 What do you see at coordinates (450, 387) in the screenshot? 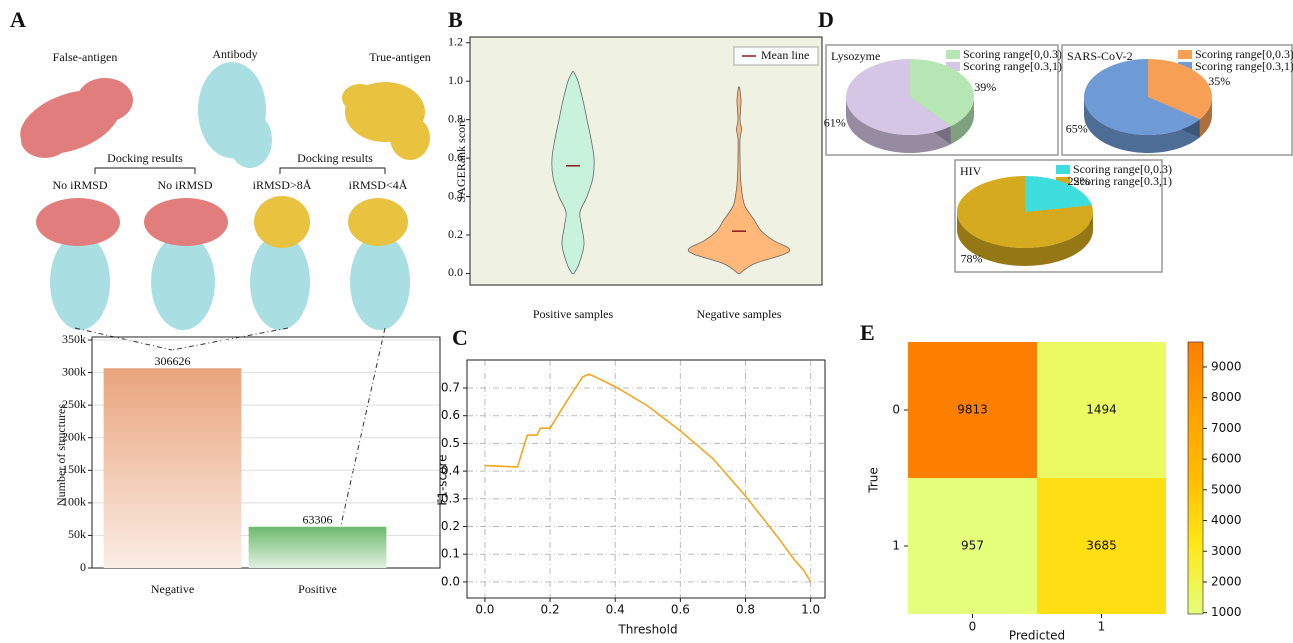
I see `y-tick-label: 0.7` at bounding box center [450, 387].